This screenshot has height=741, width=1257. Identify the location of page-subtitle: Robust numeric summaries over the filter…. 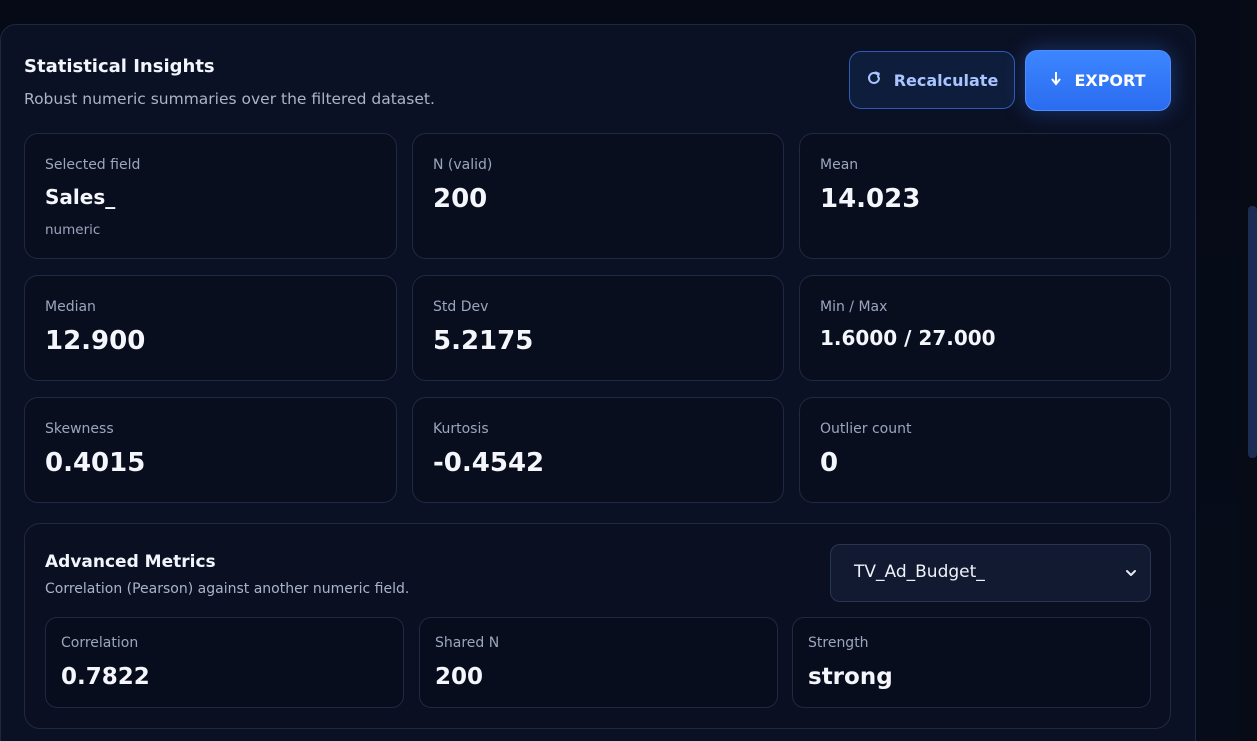
(229, 99).